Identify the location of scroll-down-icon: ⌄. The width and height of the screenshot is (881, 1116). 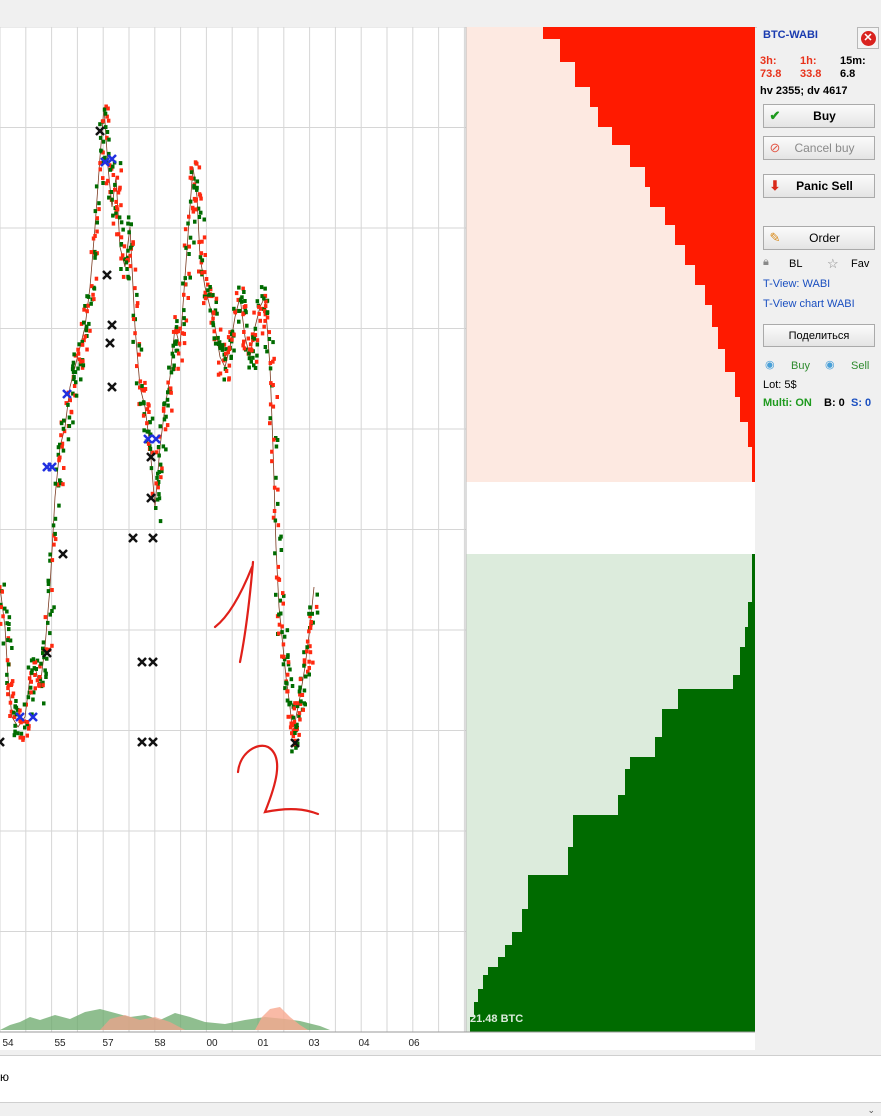
(871, 1110).